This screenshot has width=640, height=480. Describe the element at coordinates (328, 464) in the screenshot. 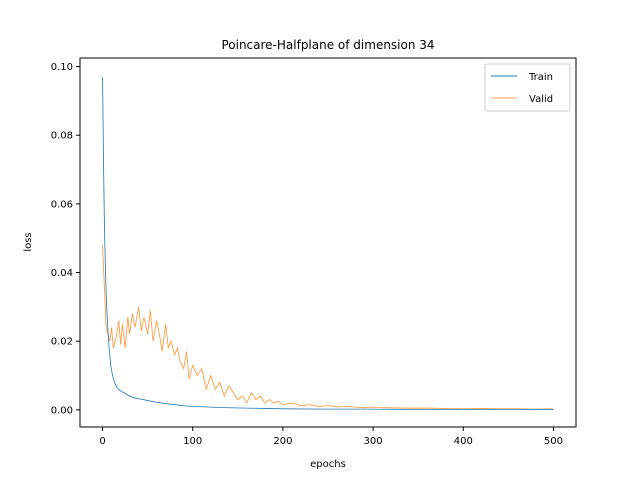

I see `x-axis-label: epochs` at that location.